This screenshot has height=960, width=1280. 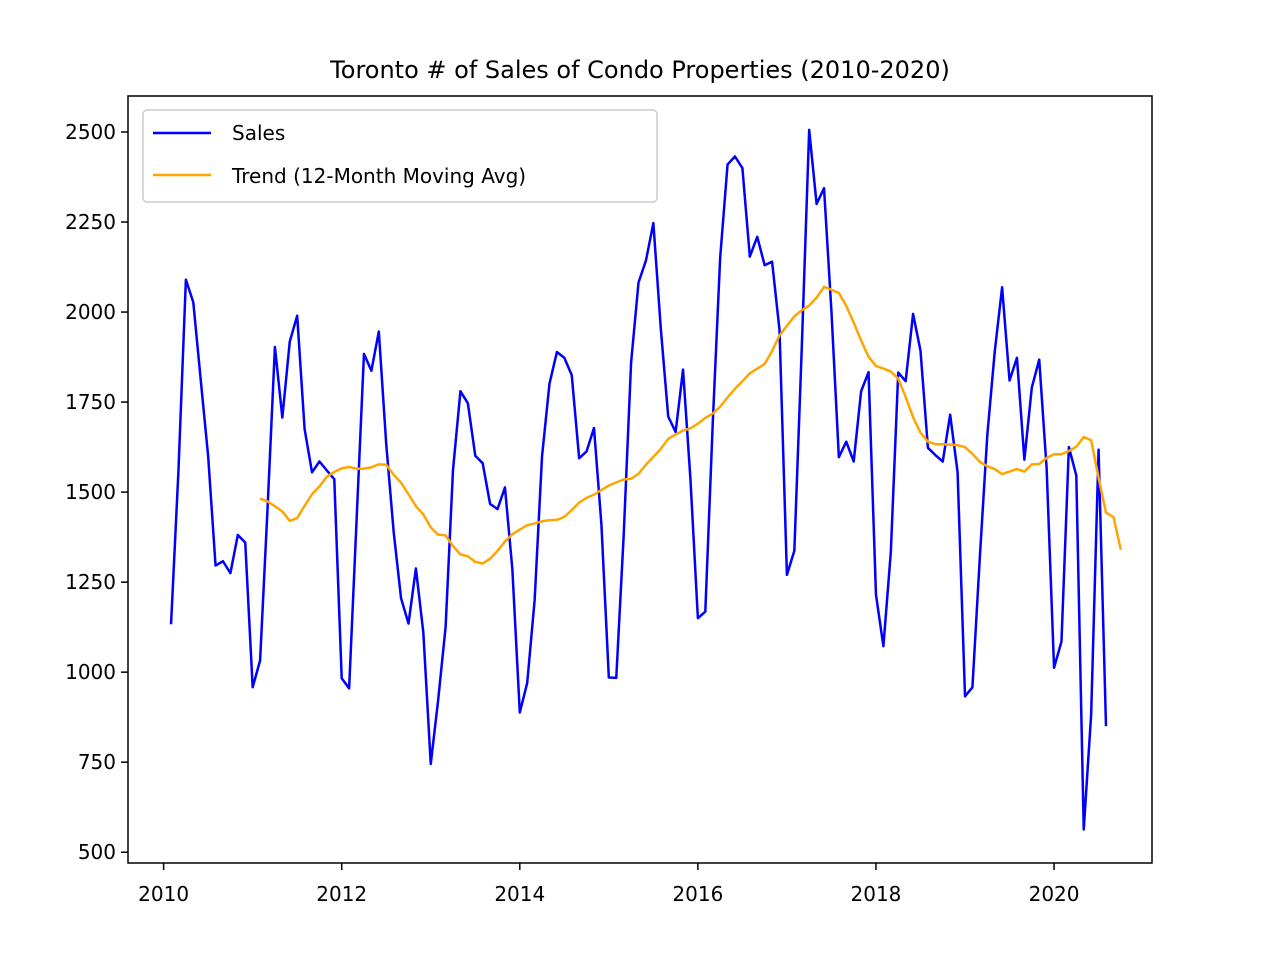 I want to click on y-axis: 500 750 1000 1250 1500 1750 2000 2250 2500, so click(x=96, y=492).